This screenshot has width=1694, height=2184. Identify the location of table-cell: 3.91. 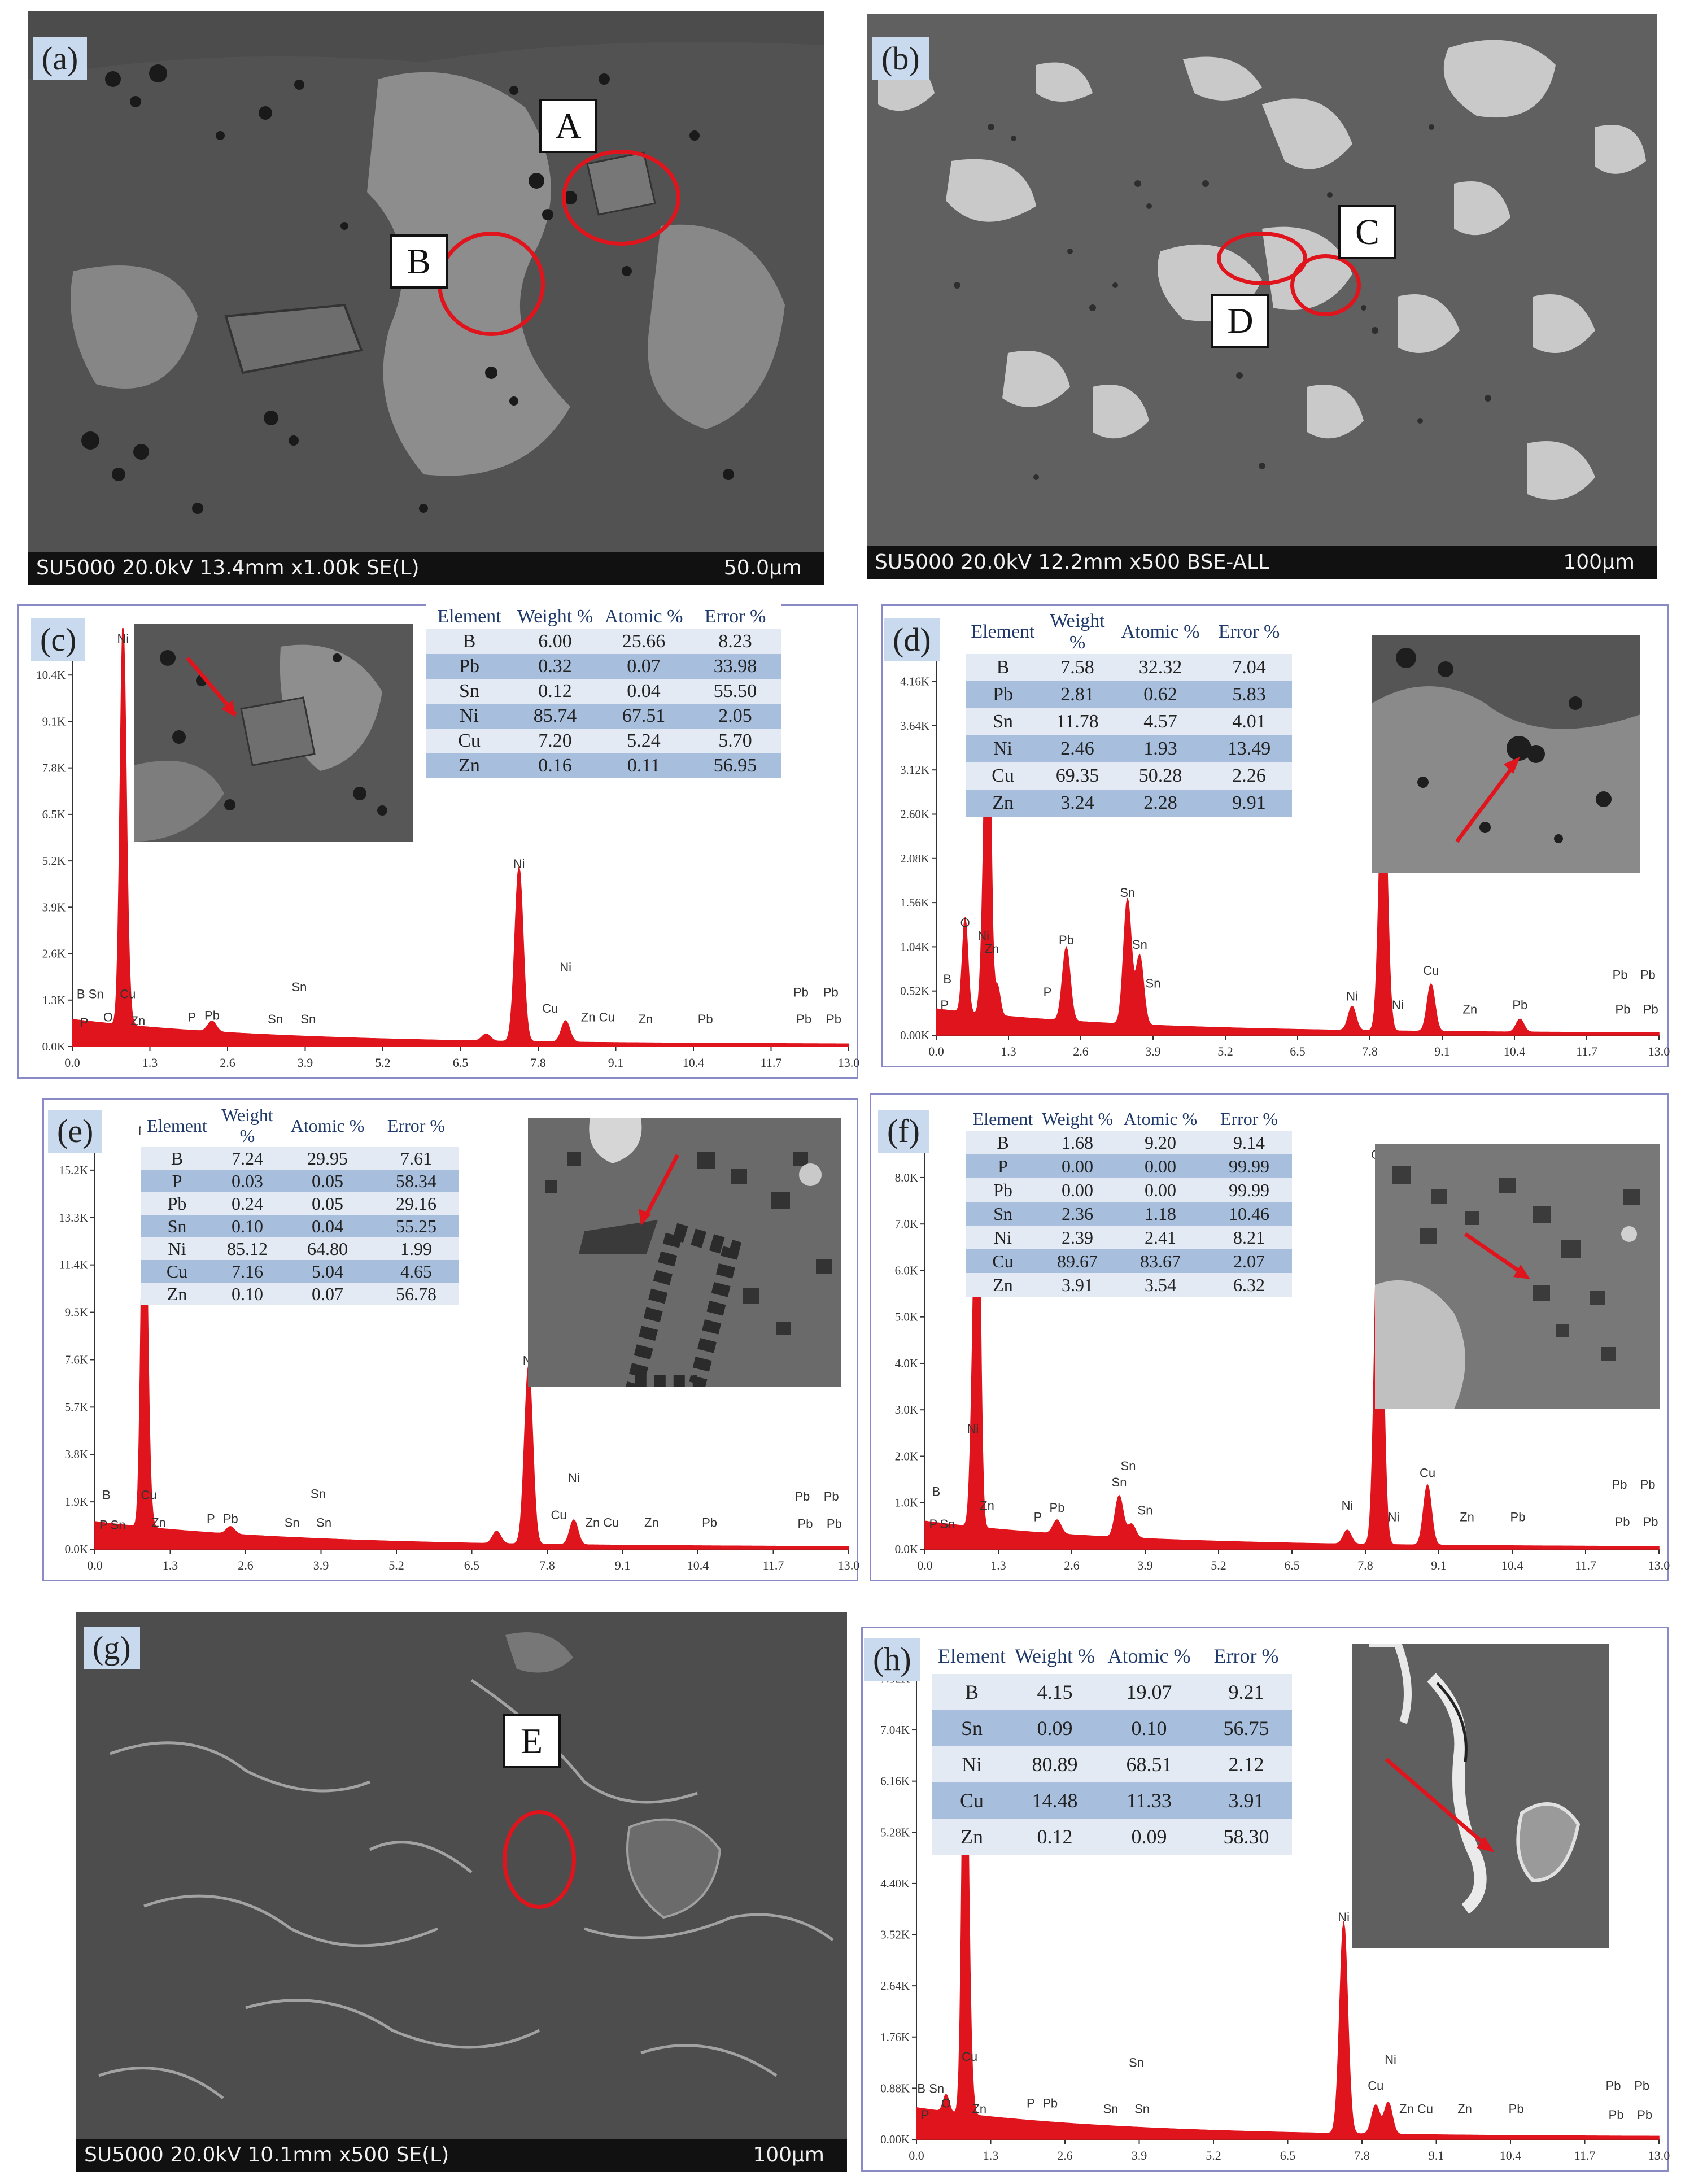
(1246, 1800).